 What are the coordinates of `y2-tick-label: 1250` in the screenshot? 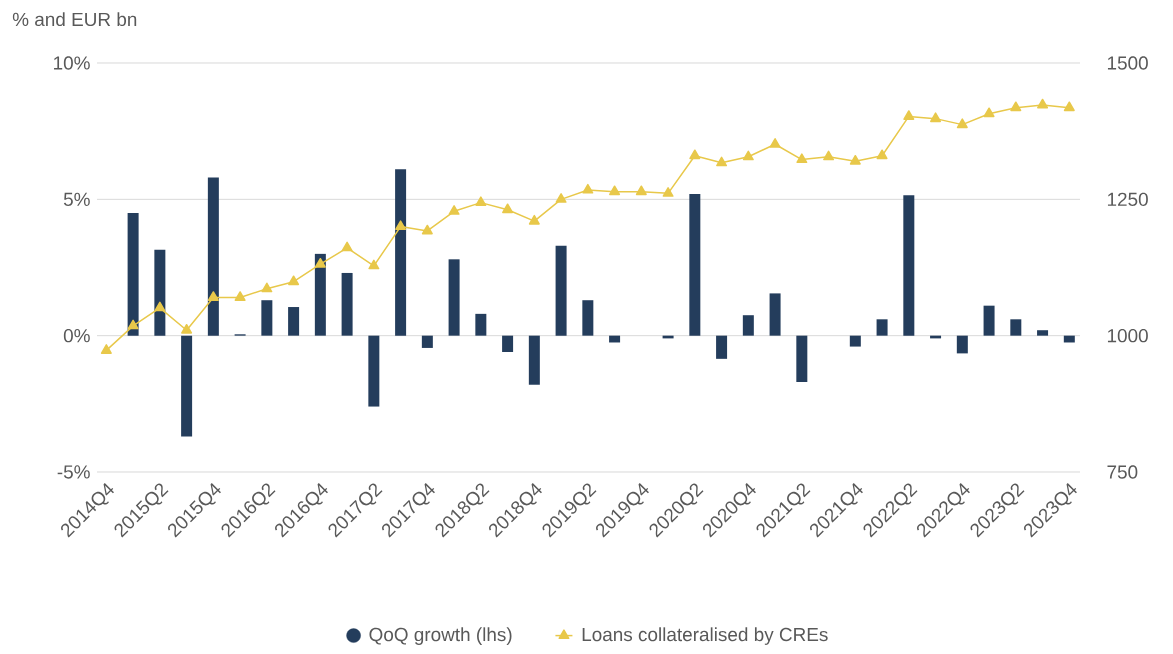 It's located at (1127, 199).